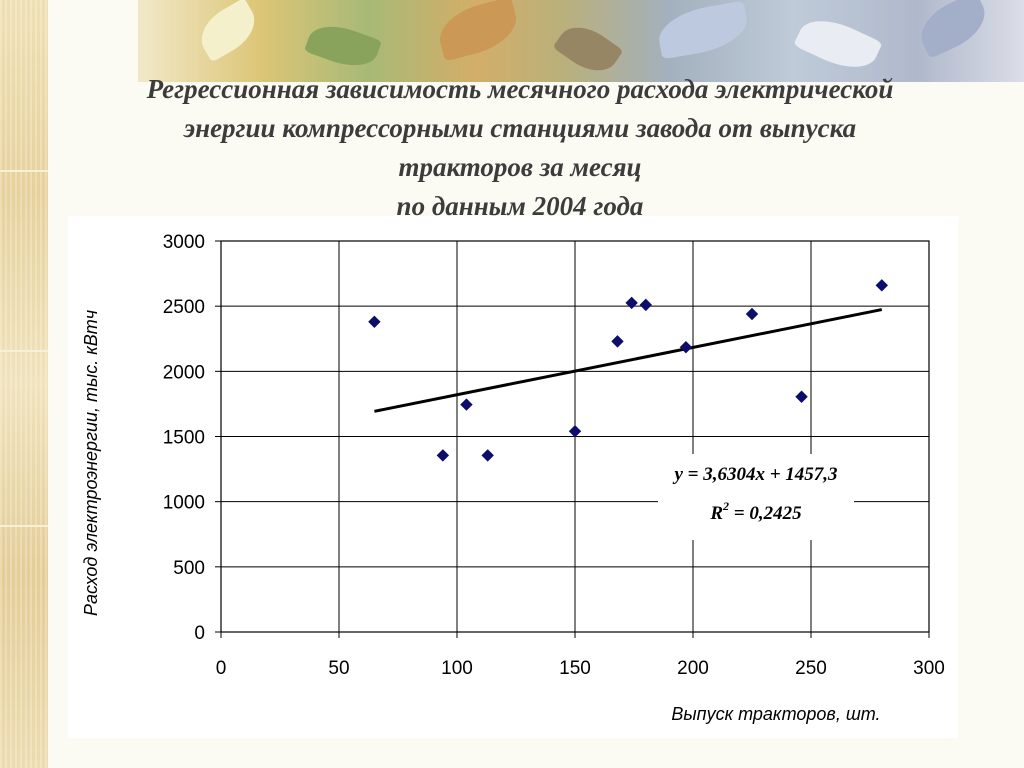  Describe the element at coordinates (184, 242) in the screenshot. I see `y-tick-label: 3000` at that location.